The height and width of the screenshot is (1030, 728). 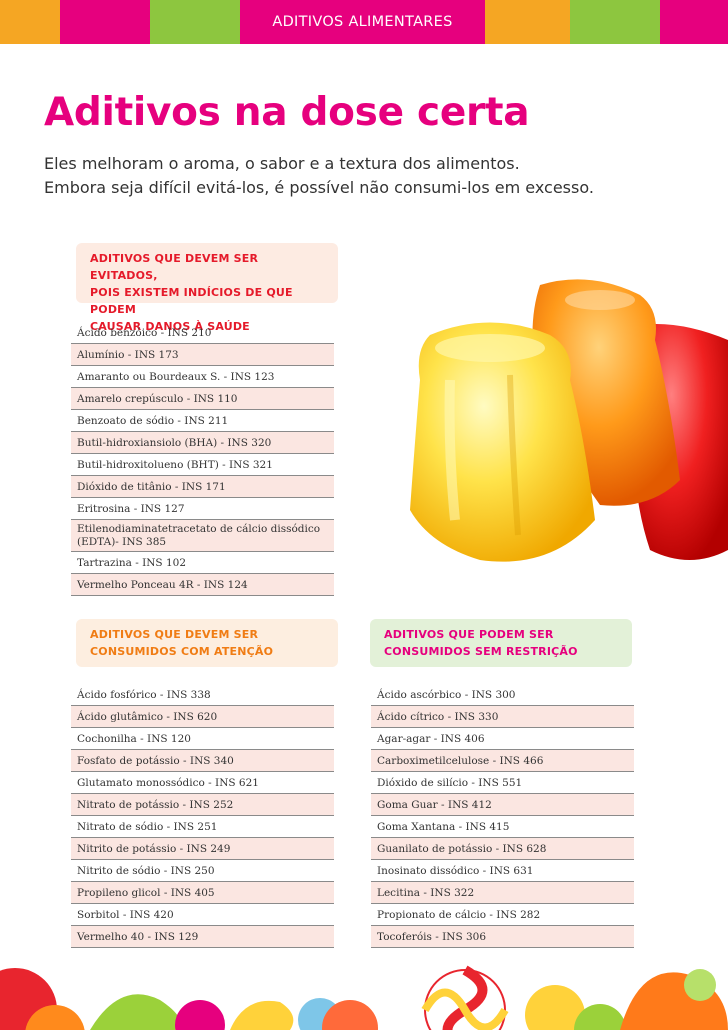 I want to click on list-item: Goma Xantana - INS 415, so click(x=502, y=826).